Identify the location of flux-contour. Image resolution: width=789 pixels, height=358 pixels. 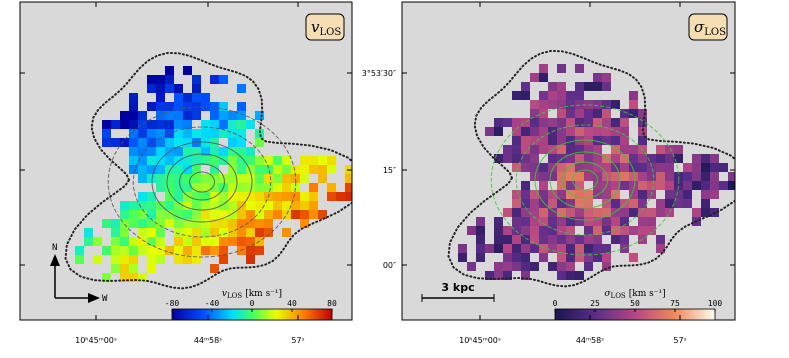
(202, 182).